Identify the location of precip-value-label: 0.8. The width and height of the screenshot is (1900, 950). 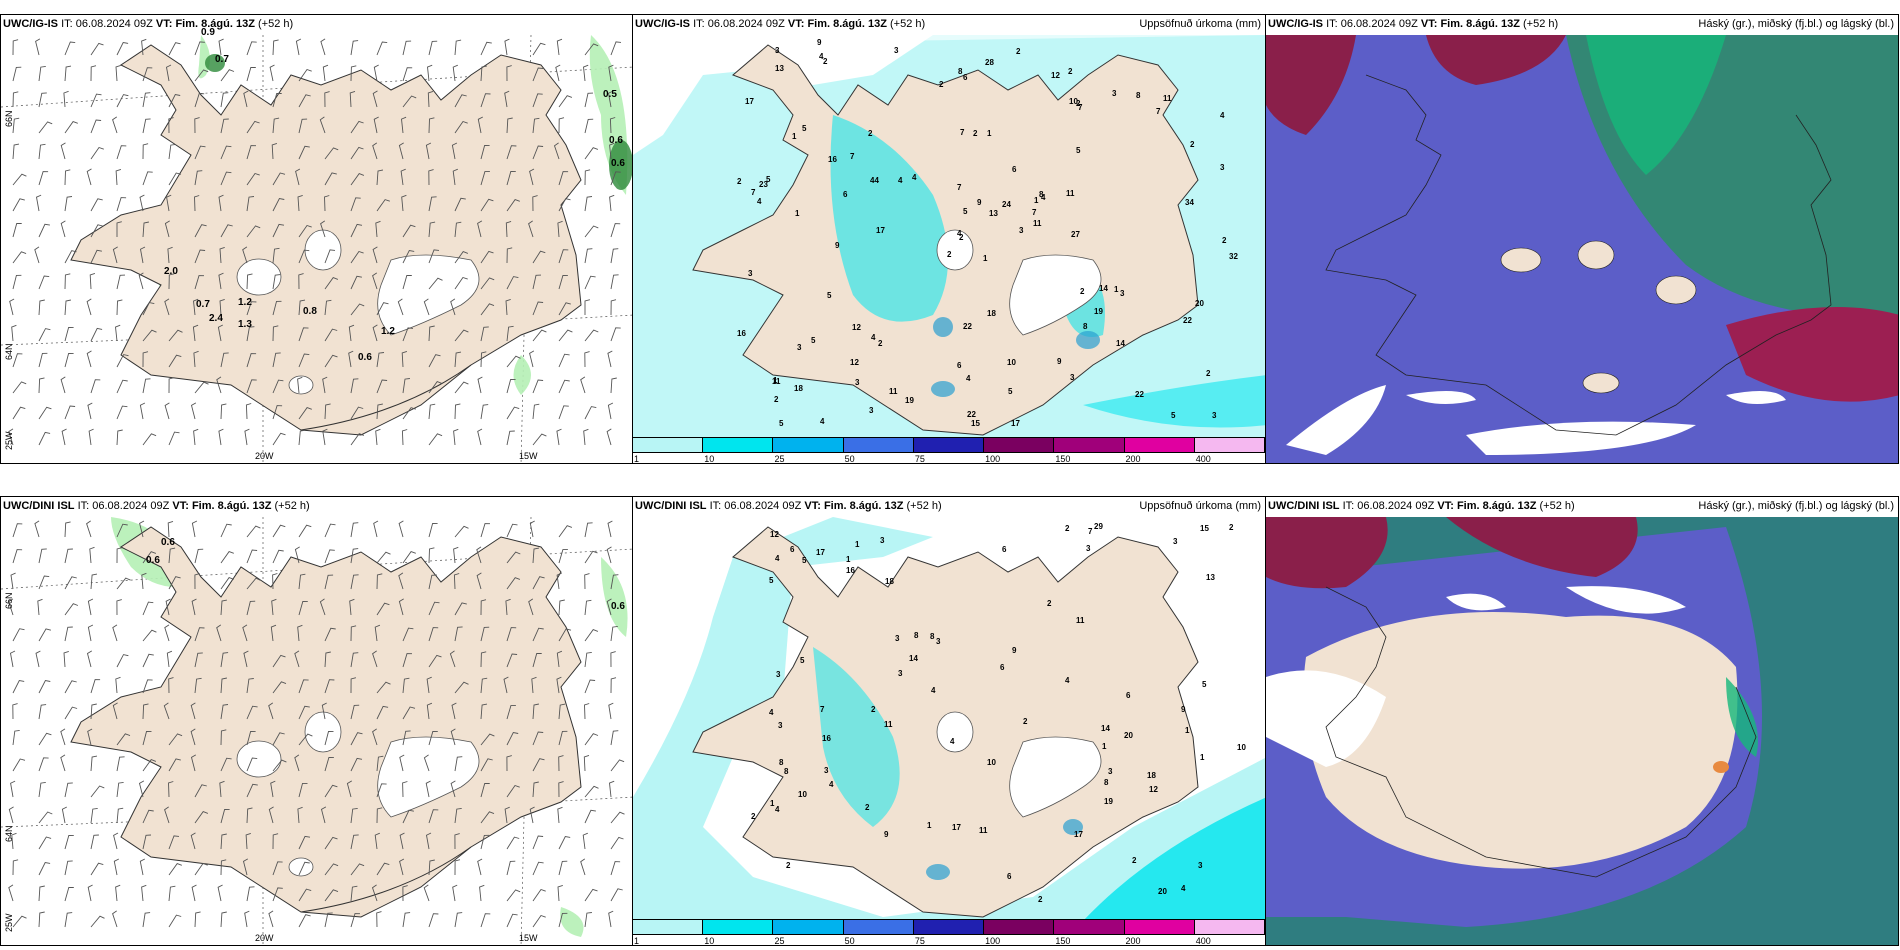
(310, 311).